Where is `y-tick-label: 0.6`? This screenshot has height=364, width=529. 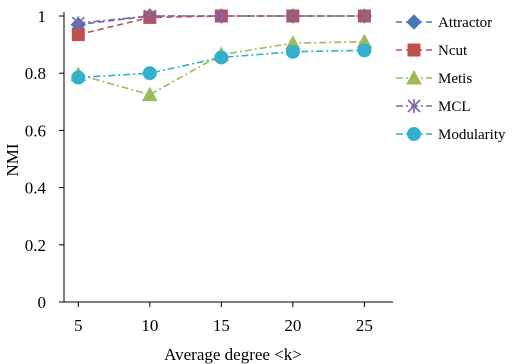 y-tick-label: 0.6 is located at coordinates (35, 130).